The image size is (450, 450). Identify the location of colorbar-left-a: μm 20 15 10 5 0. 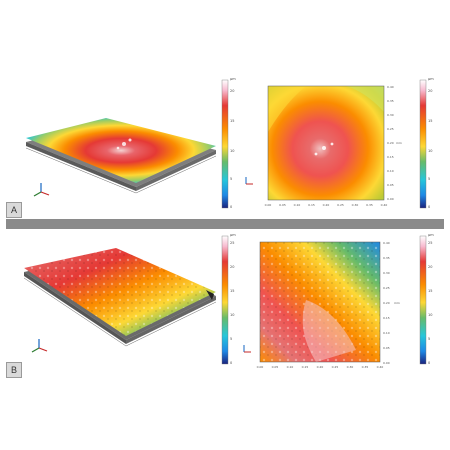
(228, 143).